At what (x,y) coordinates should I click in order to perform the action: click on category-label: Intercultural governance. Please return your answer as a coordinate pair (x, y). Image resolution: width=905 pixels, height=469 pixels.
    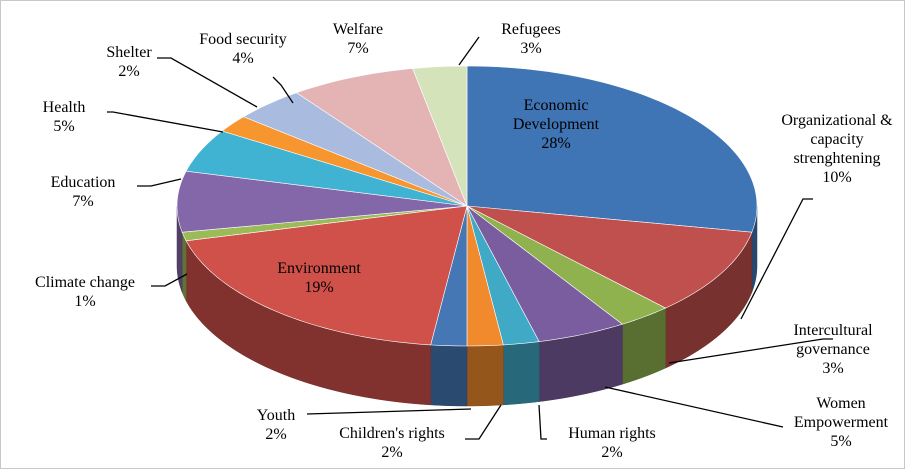
    Looking at the image, I should click on (833, 340).